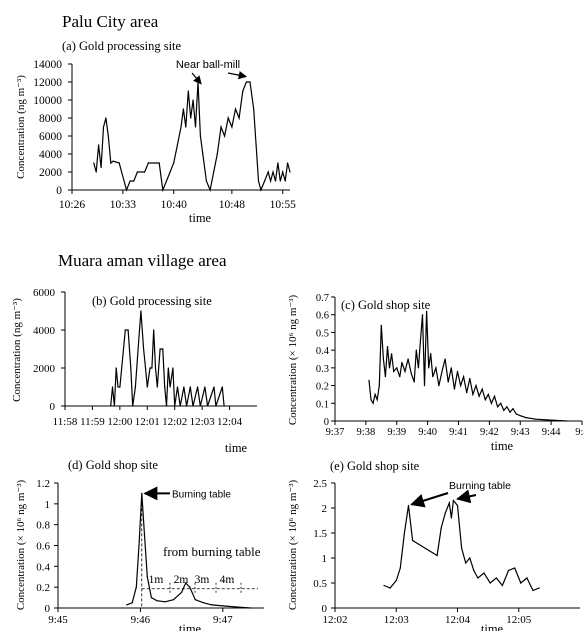  Describe the element at coordinates (192, 137) in the screenshot. I see `data-line-a` at that location.